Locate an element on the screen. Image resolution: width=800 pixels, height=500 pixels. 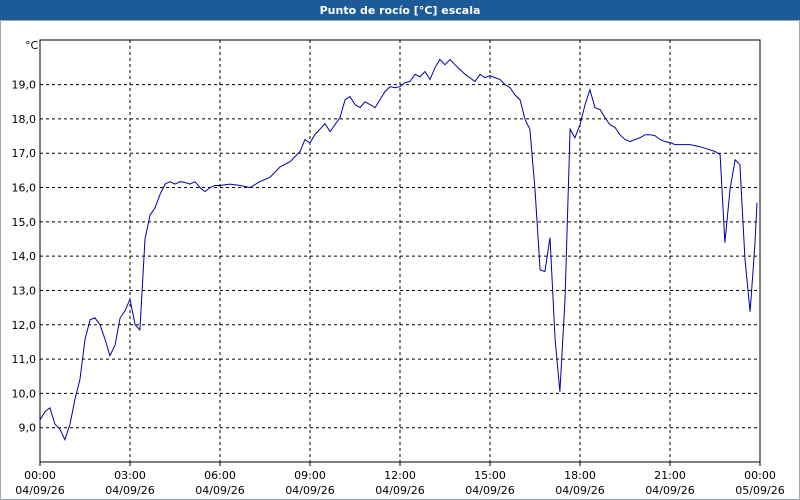
y-tick-label: 11,0 is located at coordinates (24, 359).